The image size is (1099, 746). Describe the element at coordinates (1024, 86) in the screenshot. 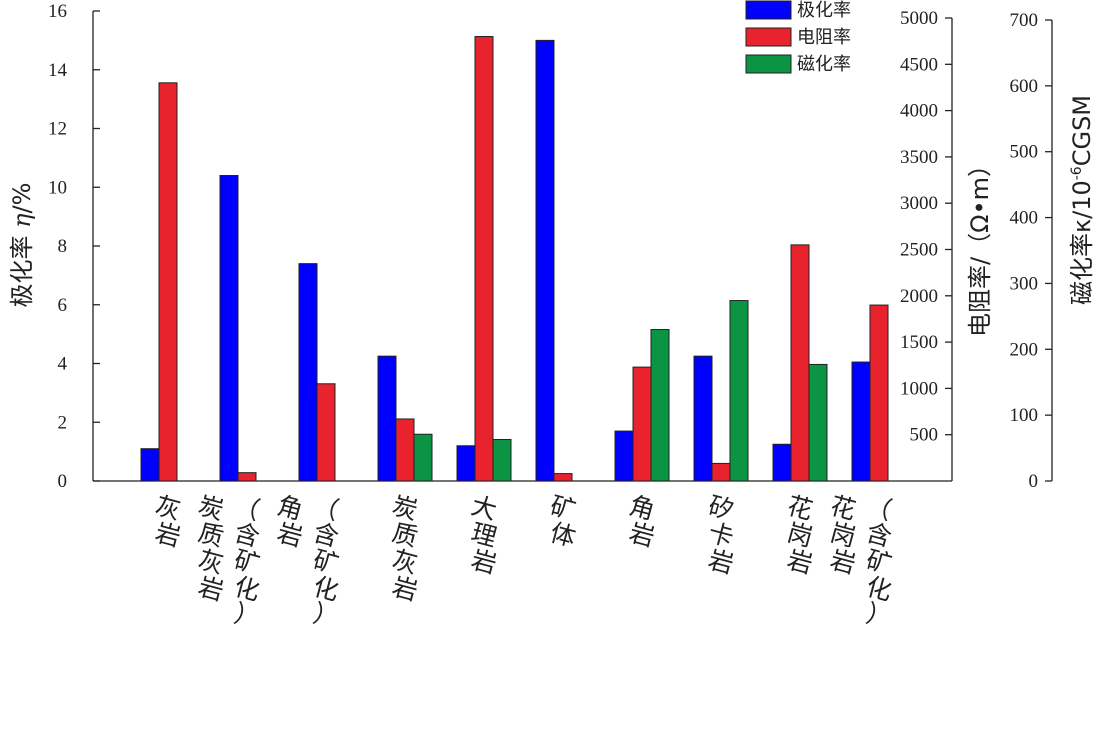

I see `susceptibility-tick-label: 600` at that location.